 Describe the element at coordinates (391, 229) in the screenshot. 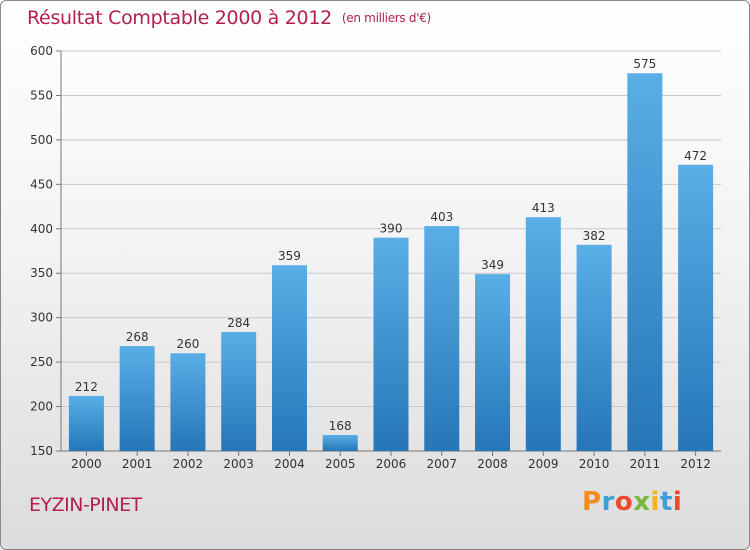

I see `data-label: 390` at that location.